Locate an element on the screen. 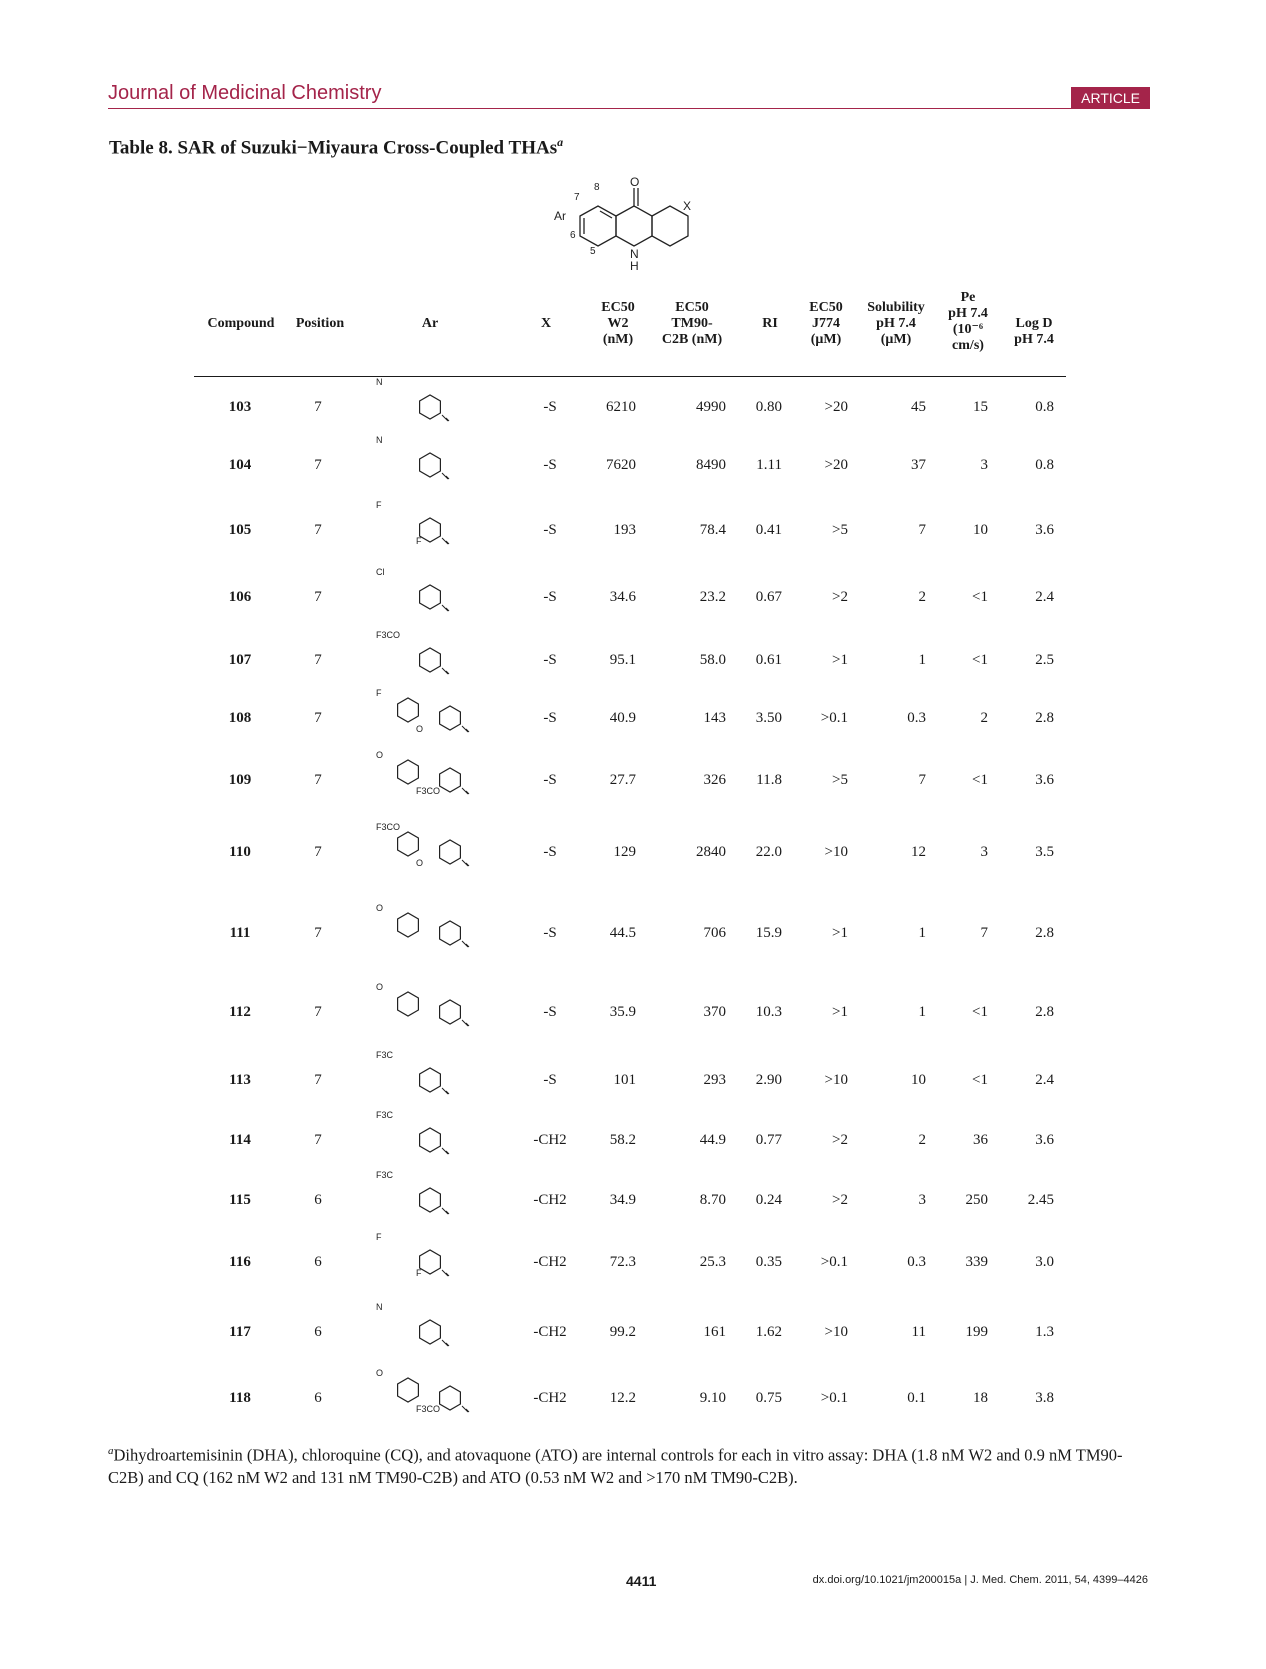  cell-compound: 109 is located at coordinates (240, 780).